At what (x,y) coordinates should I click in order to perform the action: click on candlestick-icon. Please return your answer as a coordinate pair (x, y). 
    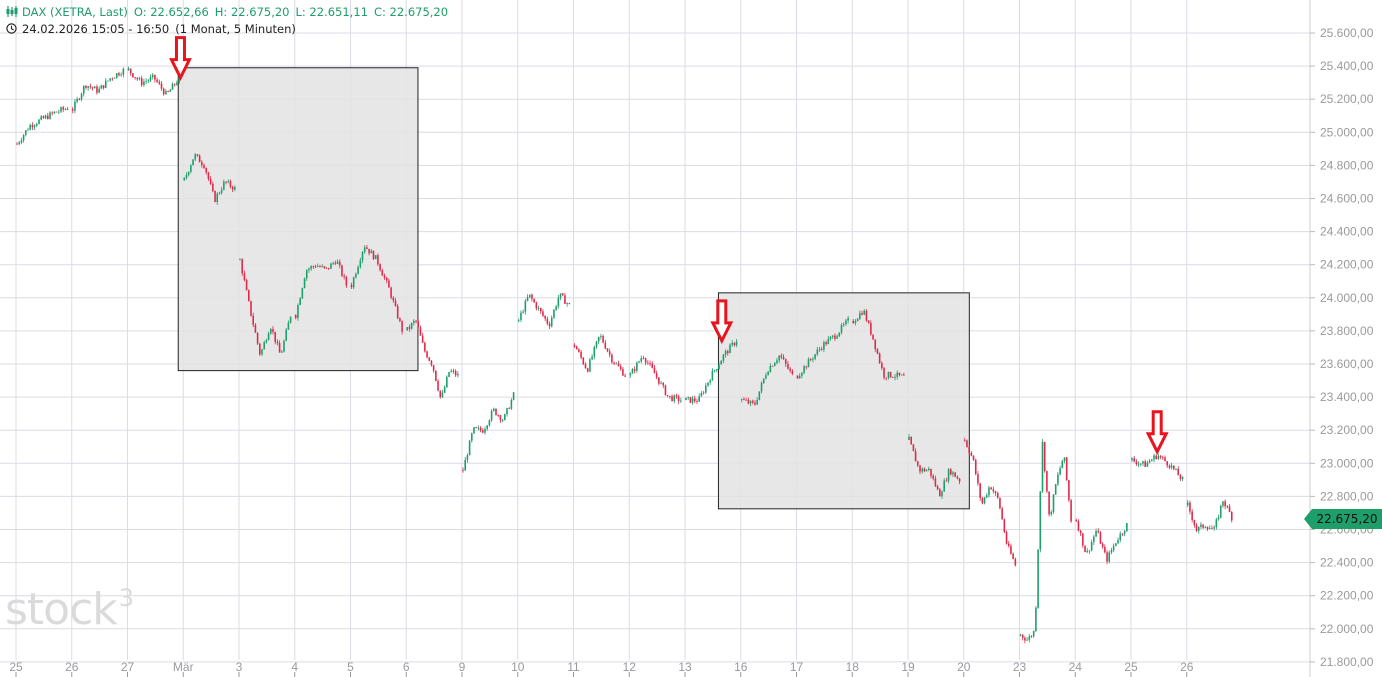
    Looking at the image, I should click on (12, 11).